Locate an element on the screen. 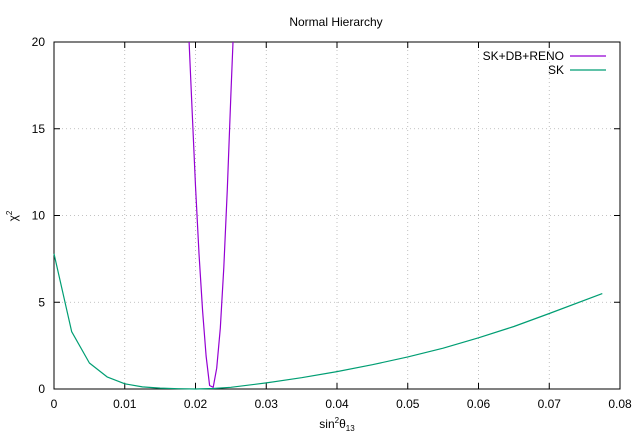  y-axis-label: χ2 is located at coordinates (12, 215).